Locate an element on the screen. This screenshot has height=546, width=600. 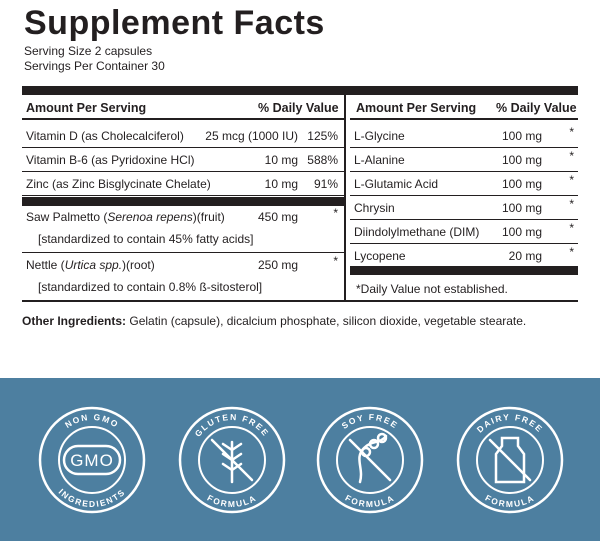
nutrient-name: L-Glycine is located at coordinates (379, 136).